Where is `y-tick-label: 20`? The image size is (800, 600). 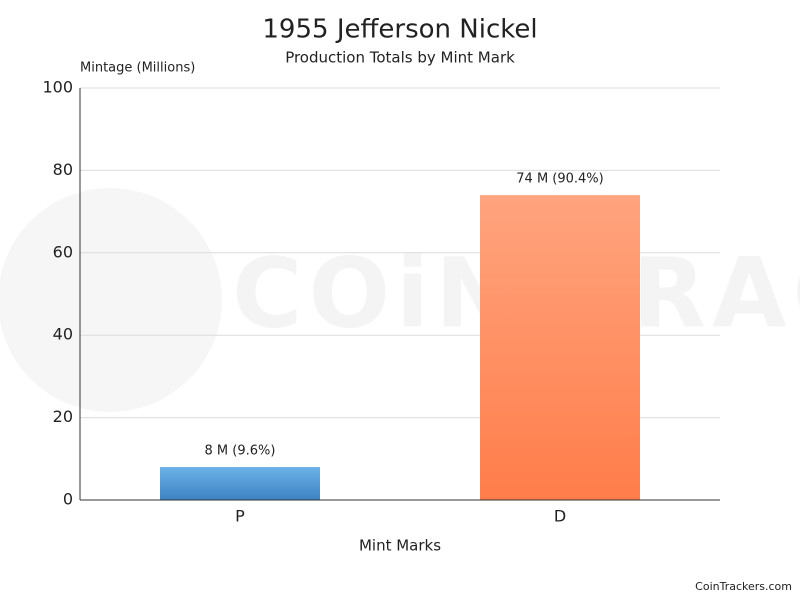 y-tick-label: 20 is located at coordinates (63, 416).